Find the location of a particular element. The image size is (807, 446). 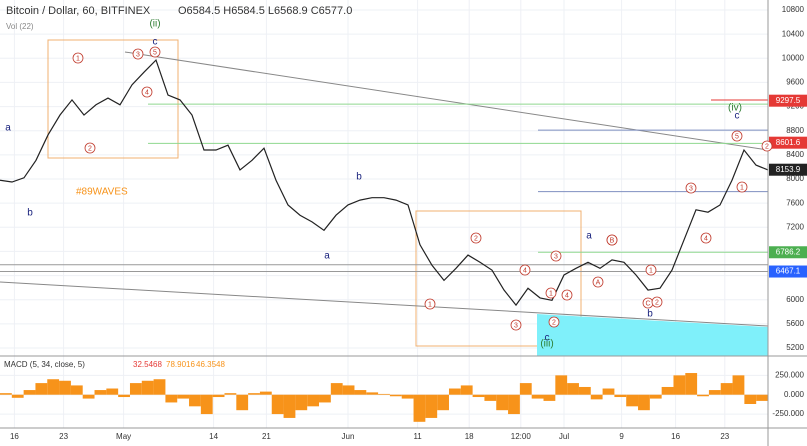

price-label: 8601.6 is located at coordinates (788, 142).